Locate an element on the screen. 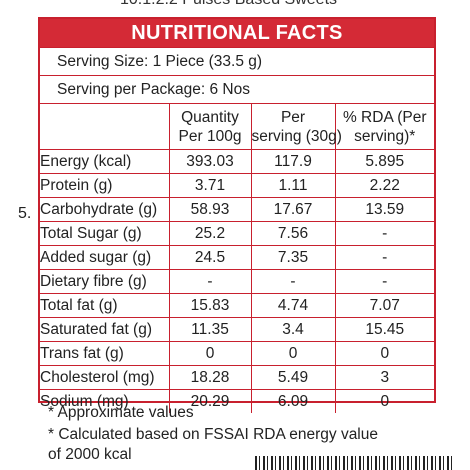 The width and height of the screenshot is (470, 470). value-per-serving: 5.49 is located at coordinates (293, 377).